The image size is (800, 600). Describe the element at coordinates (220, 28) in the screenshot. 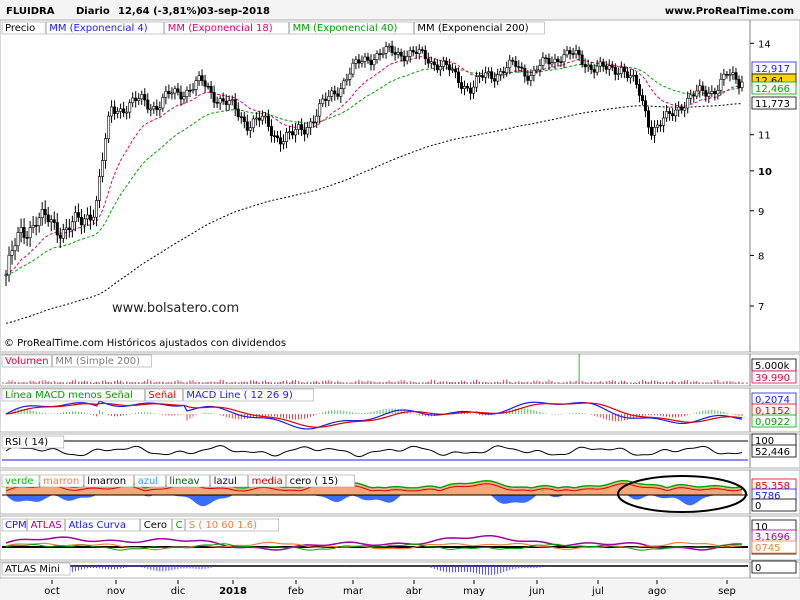

I see `price-legend-item: MM (Exponencial 18)` at that location.